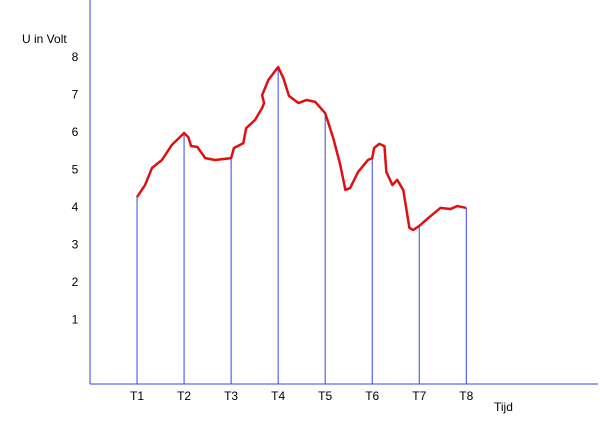 This screenshot has height=446, width=600. I want to click on y-tick-label: 1, so click(75, 319).